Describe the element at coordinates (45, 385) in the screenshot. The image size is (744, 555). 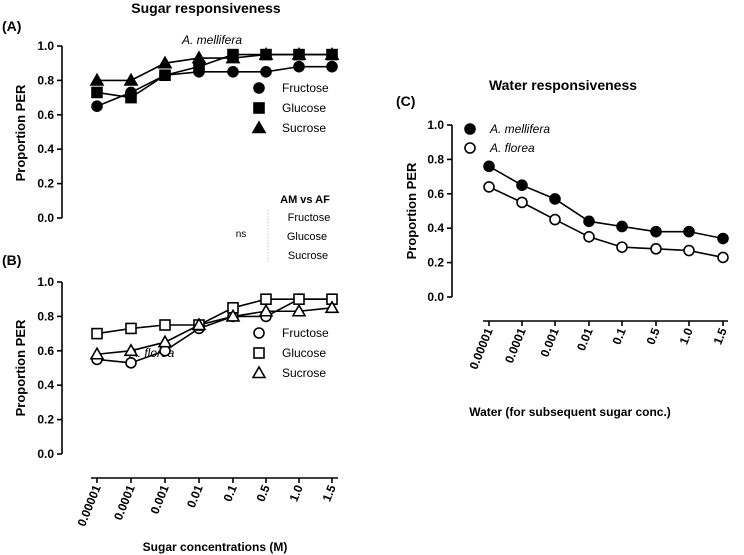
I see `panel-b-ytick-label: 0.4` at that location.